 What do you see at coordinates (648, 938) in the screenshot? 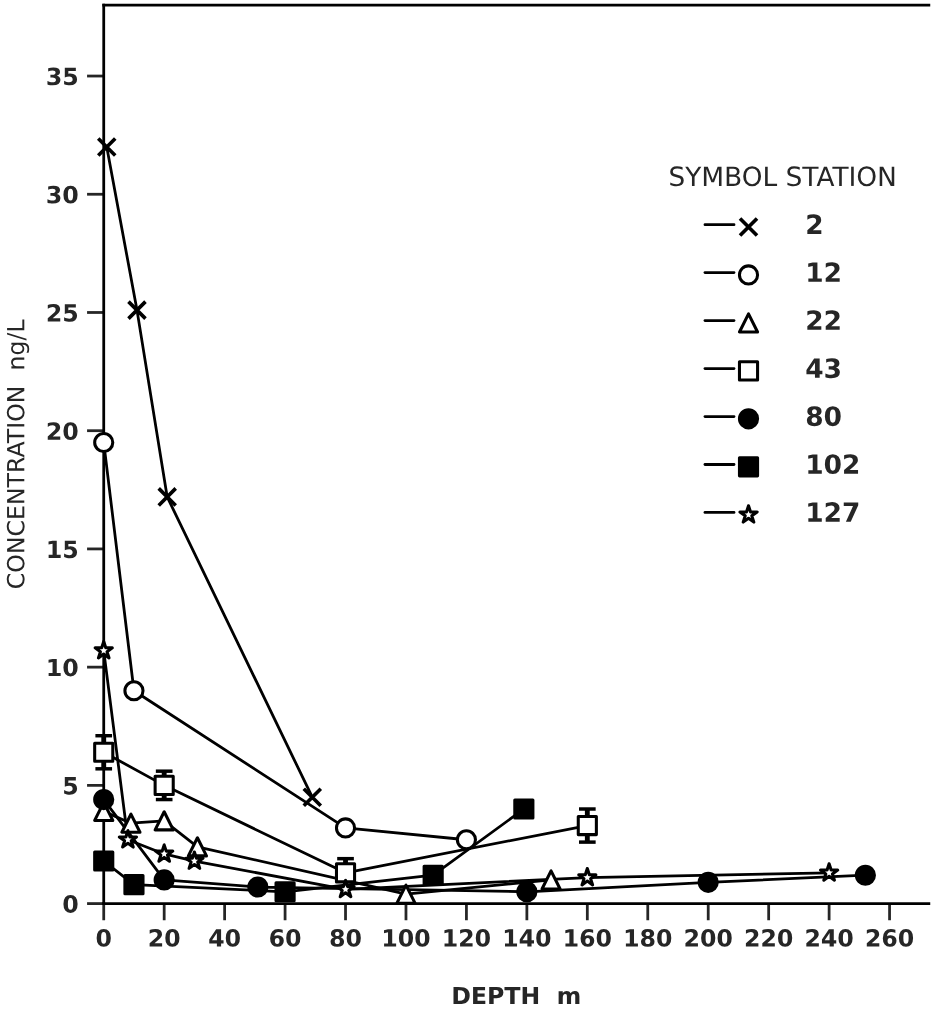
I see `x-tick-label: 180` at bounding box center [648, 938].